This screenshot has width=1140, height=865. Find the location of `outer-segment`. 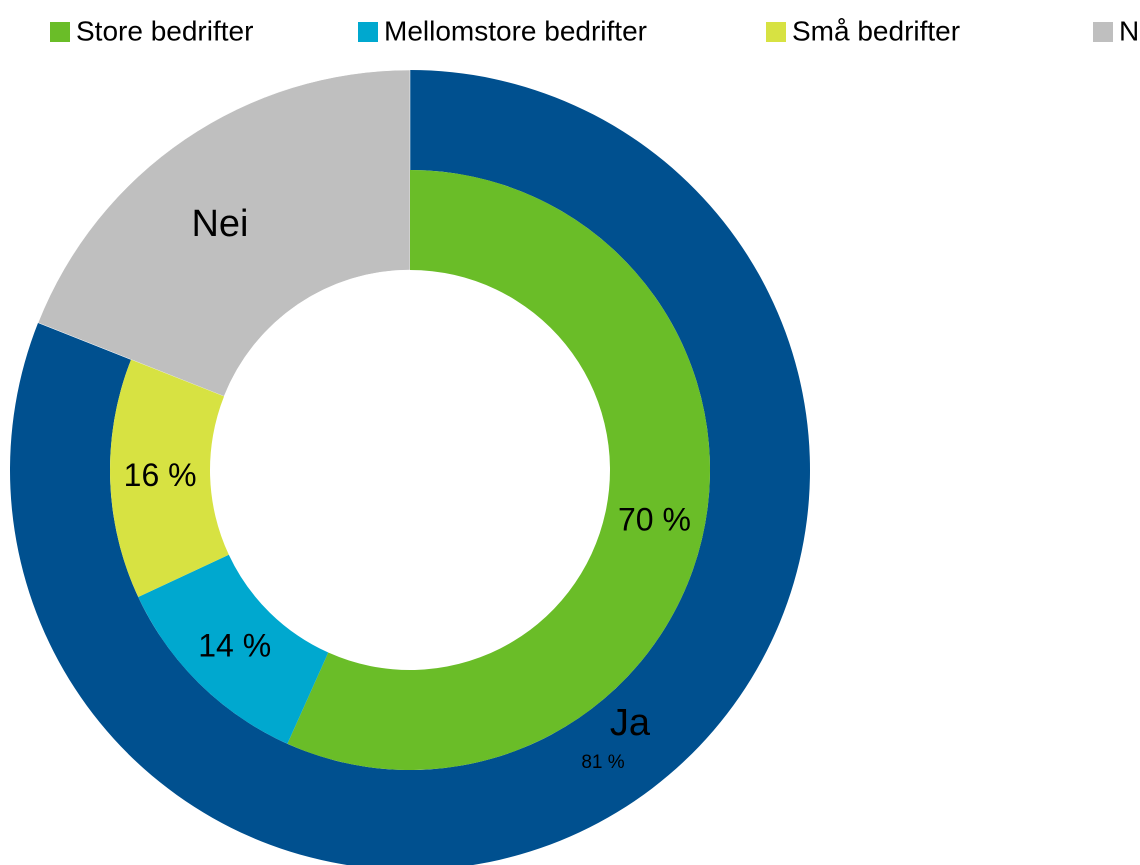

outer-segment is located at coordinates (224, 233).